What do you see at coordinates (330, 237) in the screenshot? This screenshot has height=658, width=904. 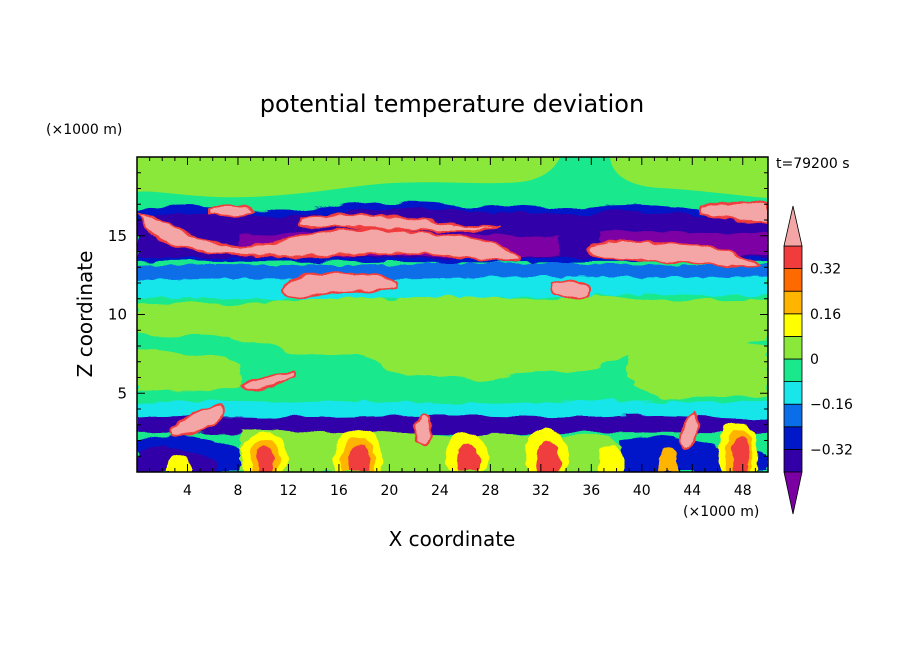 I see `positive-filament-upper` at bounding box center [330, 237].